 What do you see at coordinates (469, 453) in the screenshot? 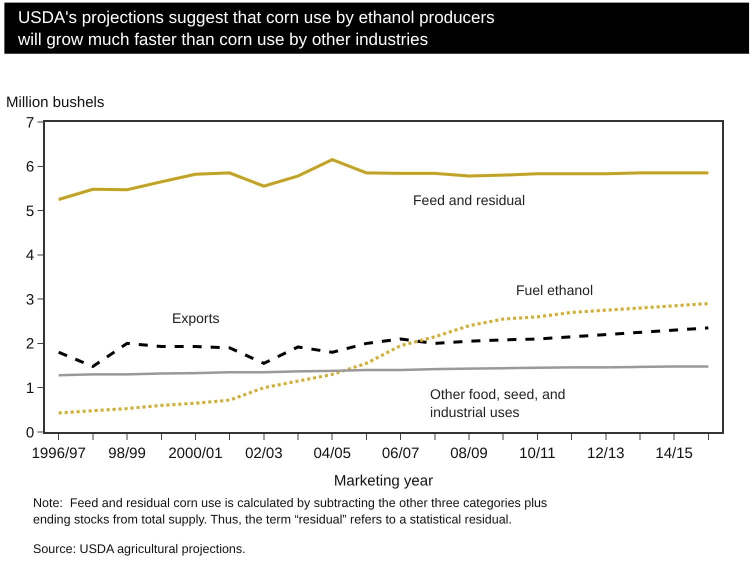
I see `x-tick-label: 08/09` at bounding box center [469, 453].